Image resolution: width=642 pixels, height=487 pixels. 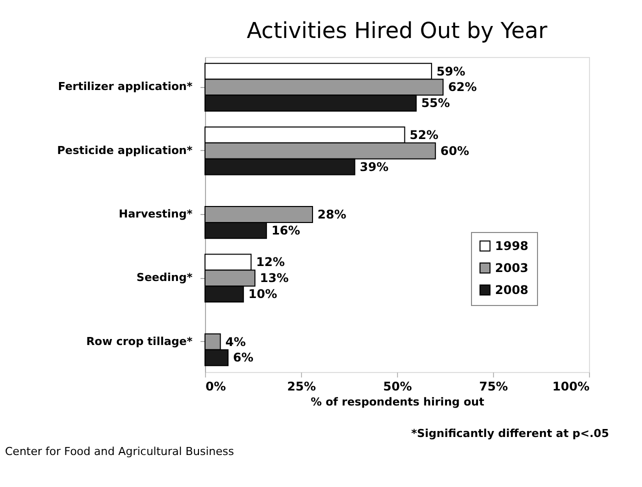 What do you see at coordinates (125, 87) in the screenshot?
I see `y-tick-label: Fertilizer application*` at bounding box center [125, 87].